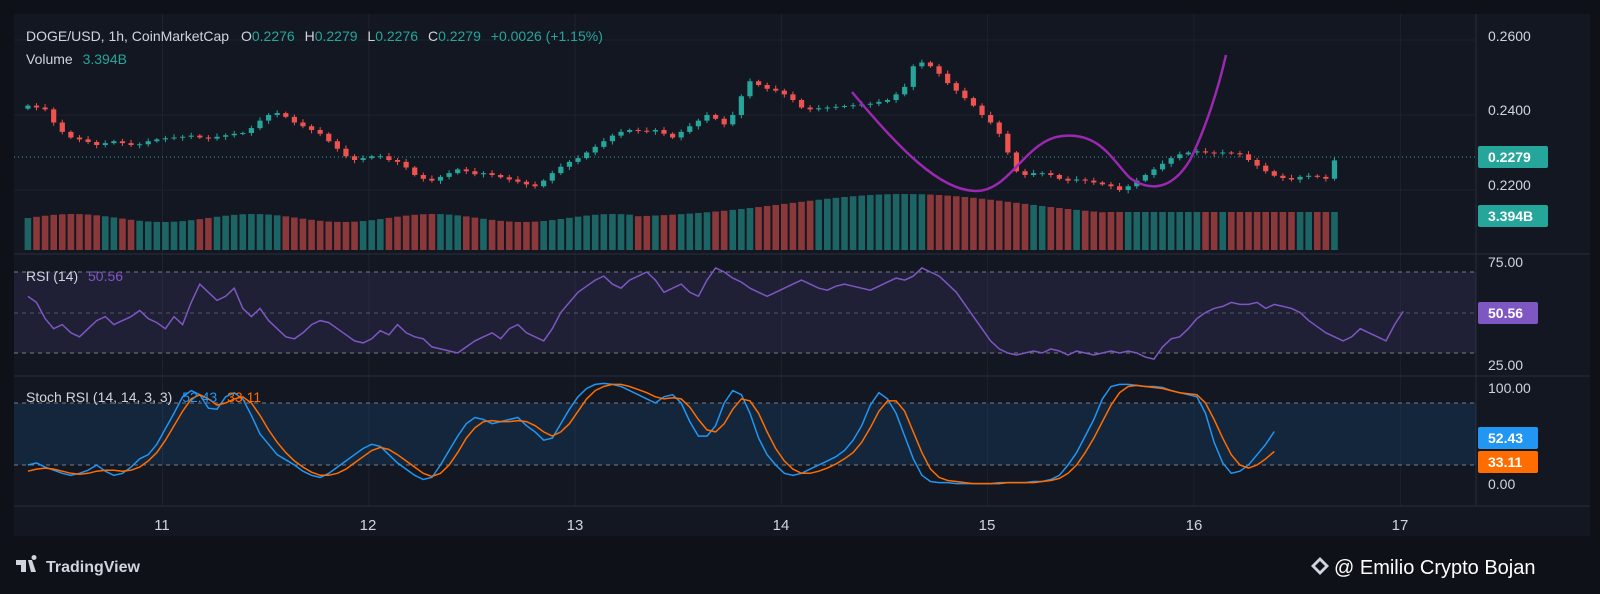 The height and width of the screenshot is (594, 1600). I want to click on rsi-tick-upper: 75.00, so click(1505, 262).